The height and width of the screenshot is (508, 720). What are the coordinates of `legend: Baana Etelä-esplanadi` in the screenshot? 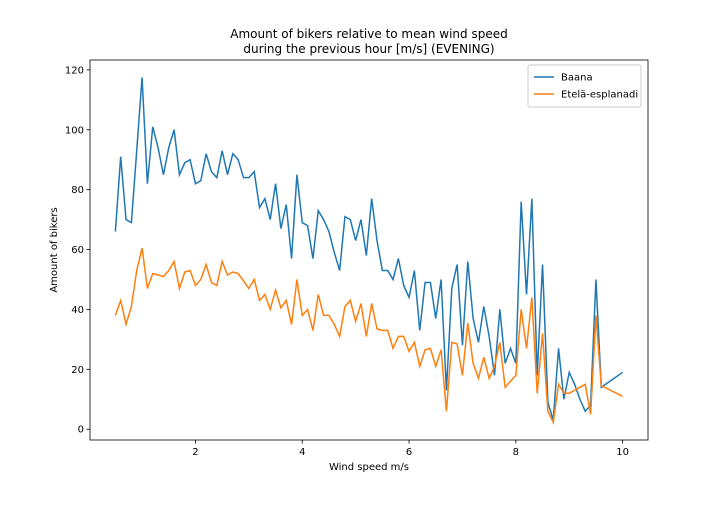 It's located at (584, 86).